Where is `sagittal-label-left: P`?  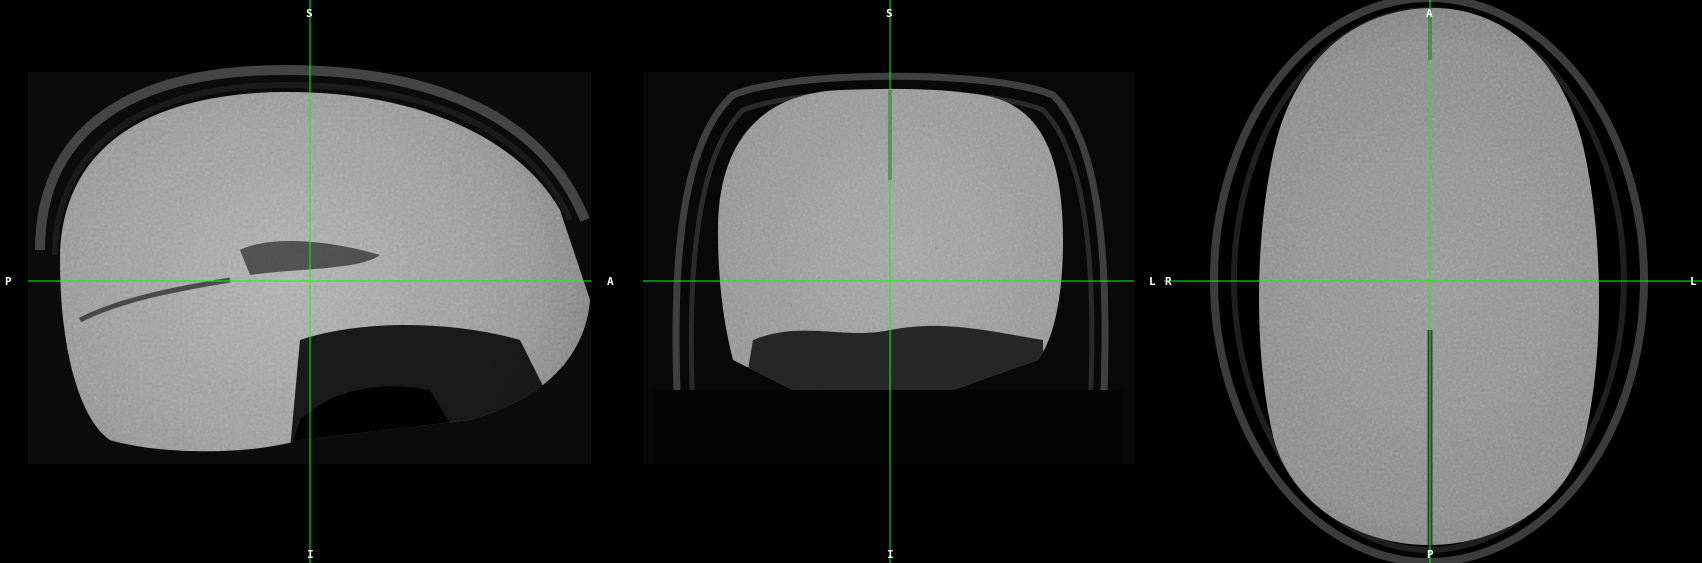
sagittal-label-left: P is located at coordinates (8, 281).